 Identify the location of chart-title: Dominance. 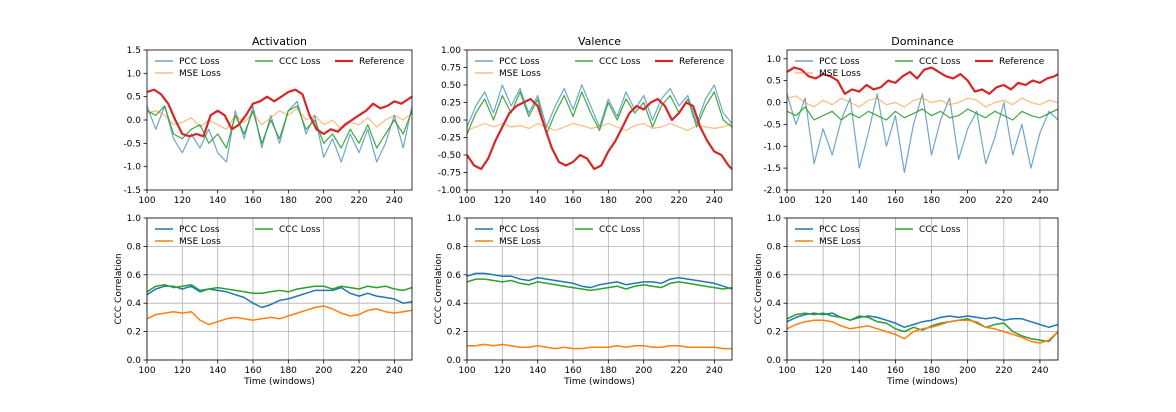
(922, 41).